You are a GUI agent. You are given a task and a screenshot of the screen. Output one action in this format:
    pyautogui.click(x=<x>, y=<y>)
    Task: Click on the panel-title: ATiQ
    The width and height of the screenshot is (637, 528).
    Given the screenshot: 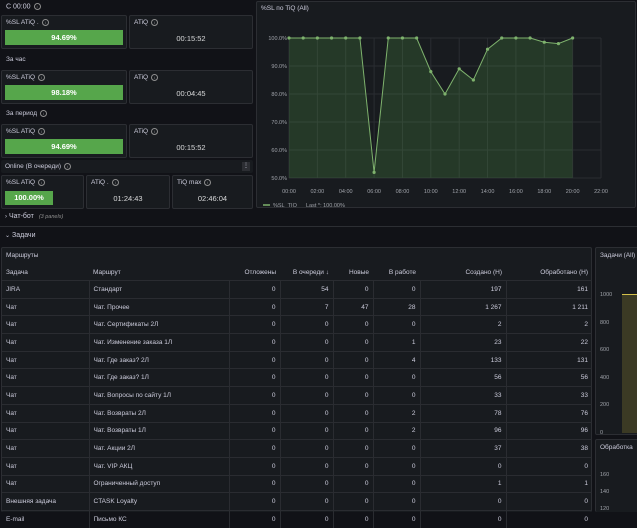 What is the action you would take?
    pyautogui.click(x=141, y=78)
    